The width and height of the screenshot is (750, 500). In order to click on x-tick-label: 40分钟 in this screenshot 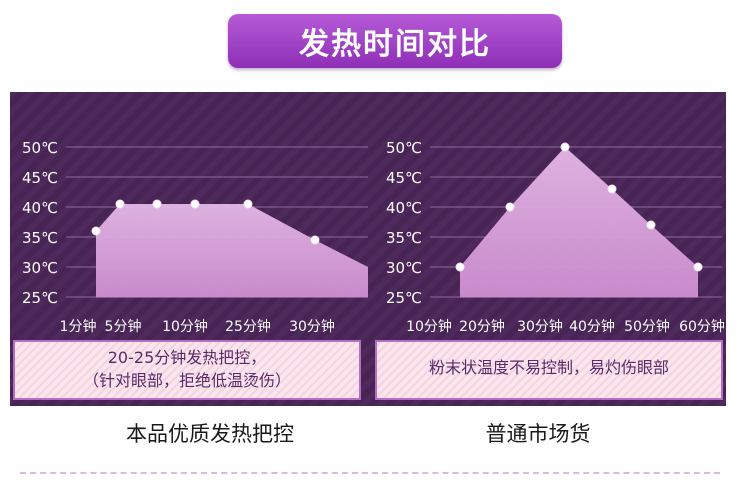, I will do `click(592, 326)`.